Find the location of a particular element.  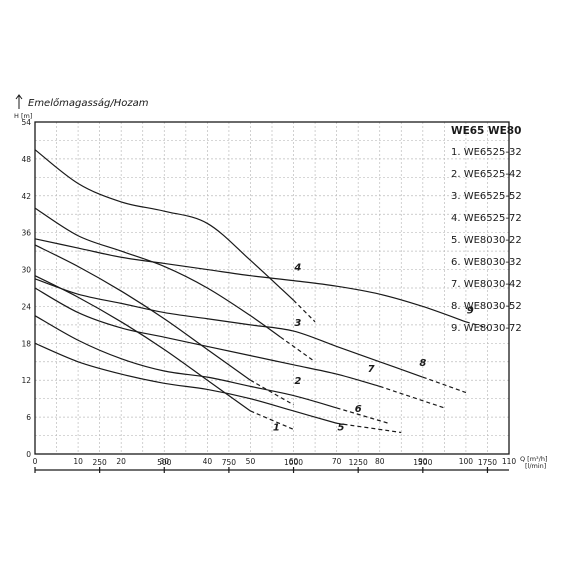

curve-8-dashed is located at coordinates (444, 385).